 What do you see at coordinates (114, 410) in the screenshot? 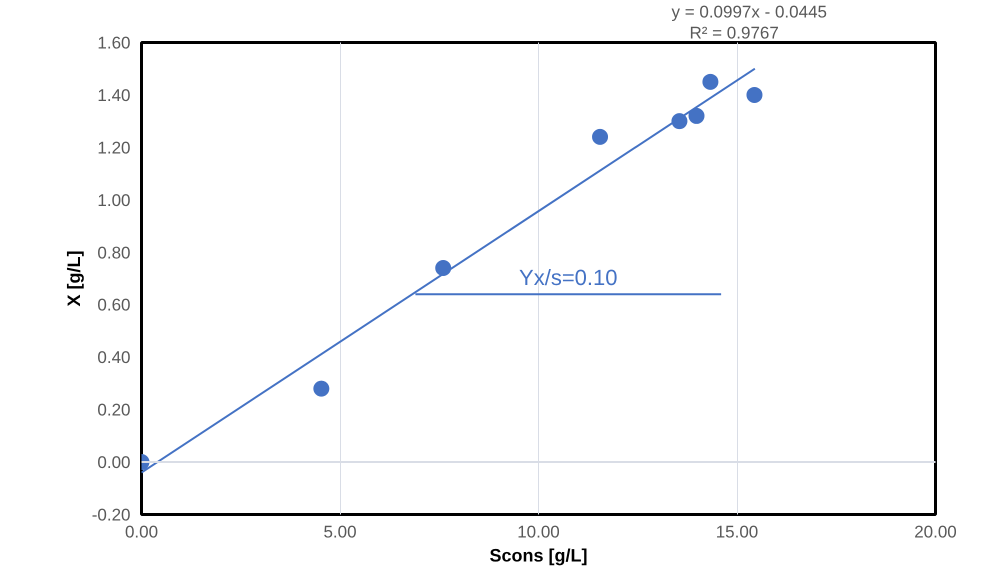
I see `y-tick-label: 0.20` at bounding box center [114, 410].